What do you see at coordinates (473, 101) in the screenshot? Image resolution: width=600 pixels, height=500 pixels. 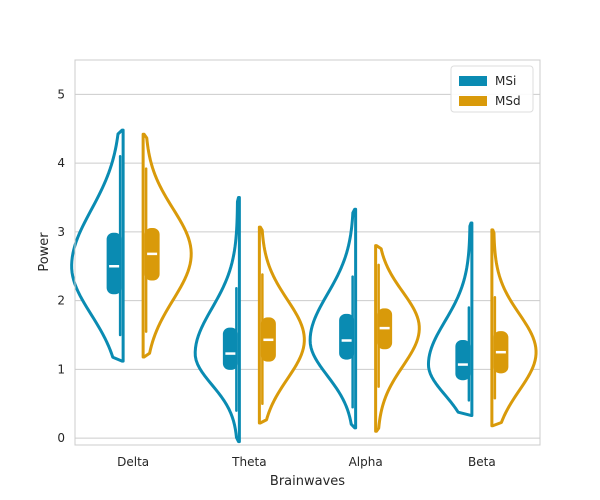 I see `legend-swatch-msd` at bounding box center [473, 101].